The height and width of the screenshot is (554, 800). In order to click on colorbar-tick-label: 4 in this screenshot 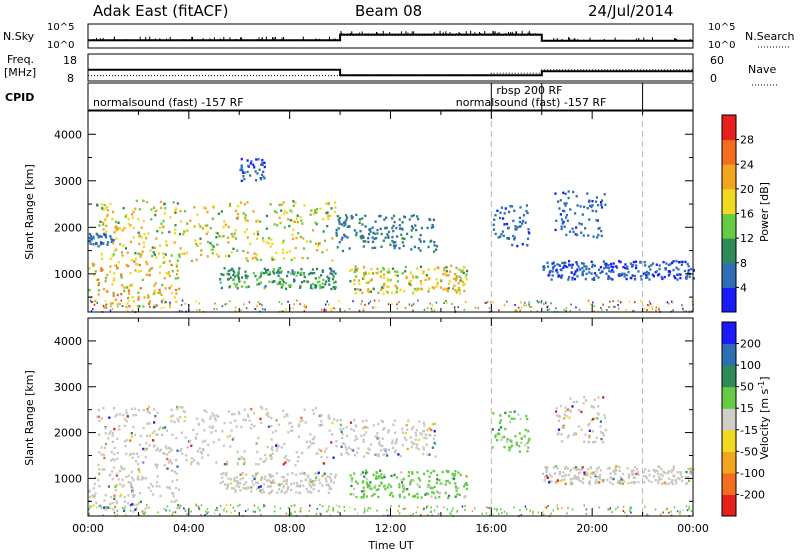, I will do `click(743, 287)`.